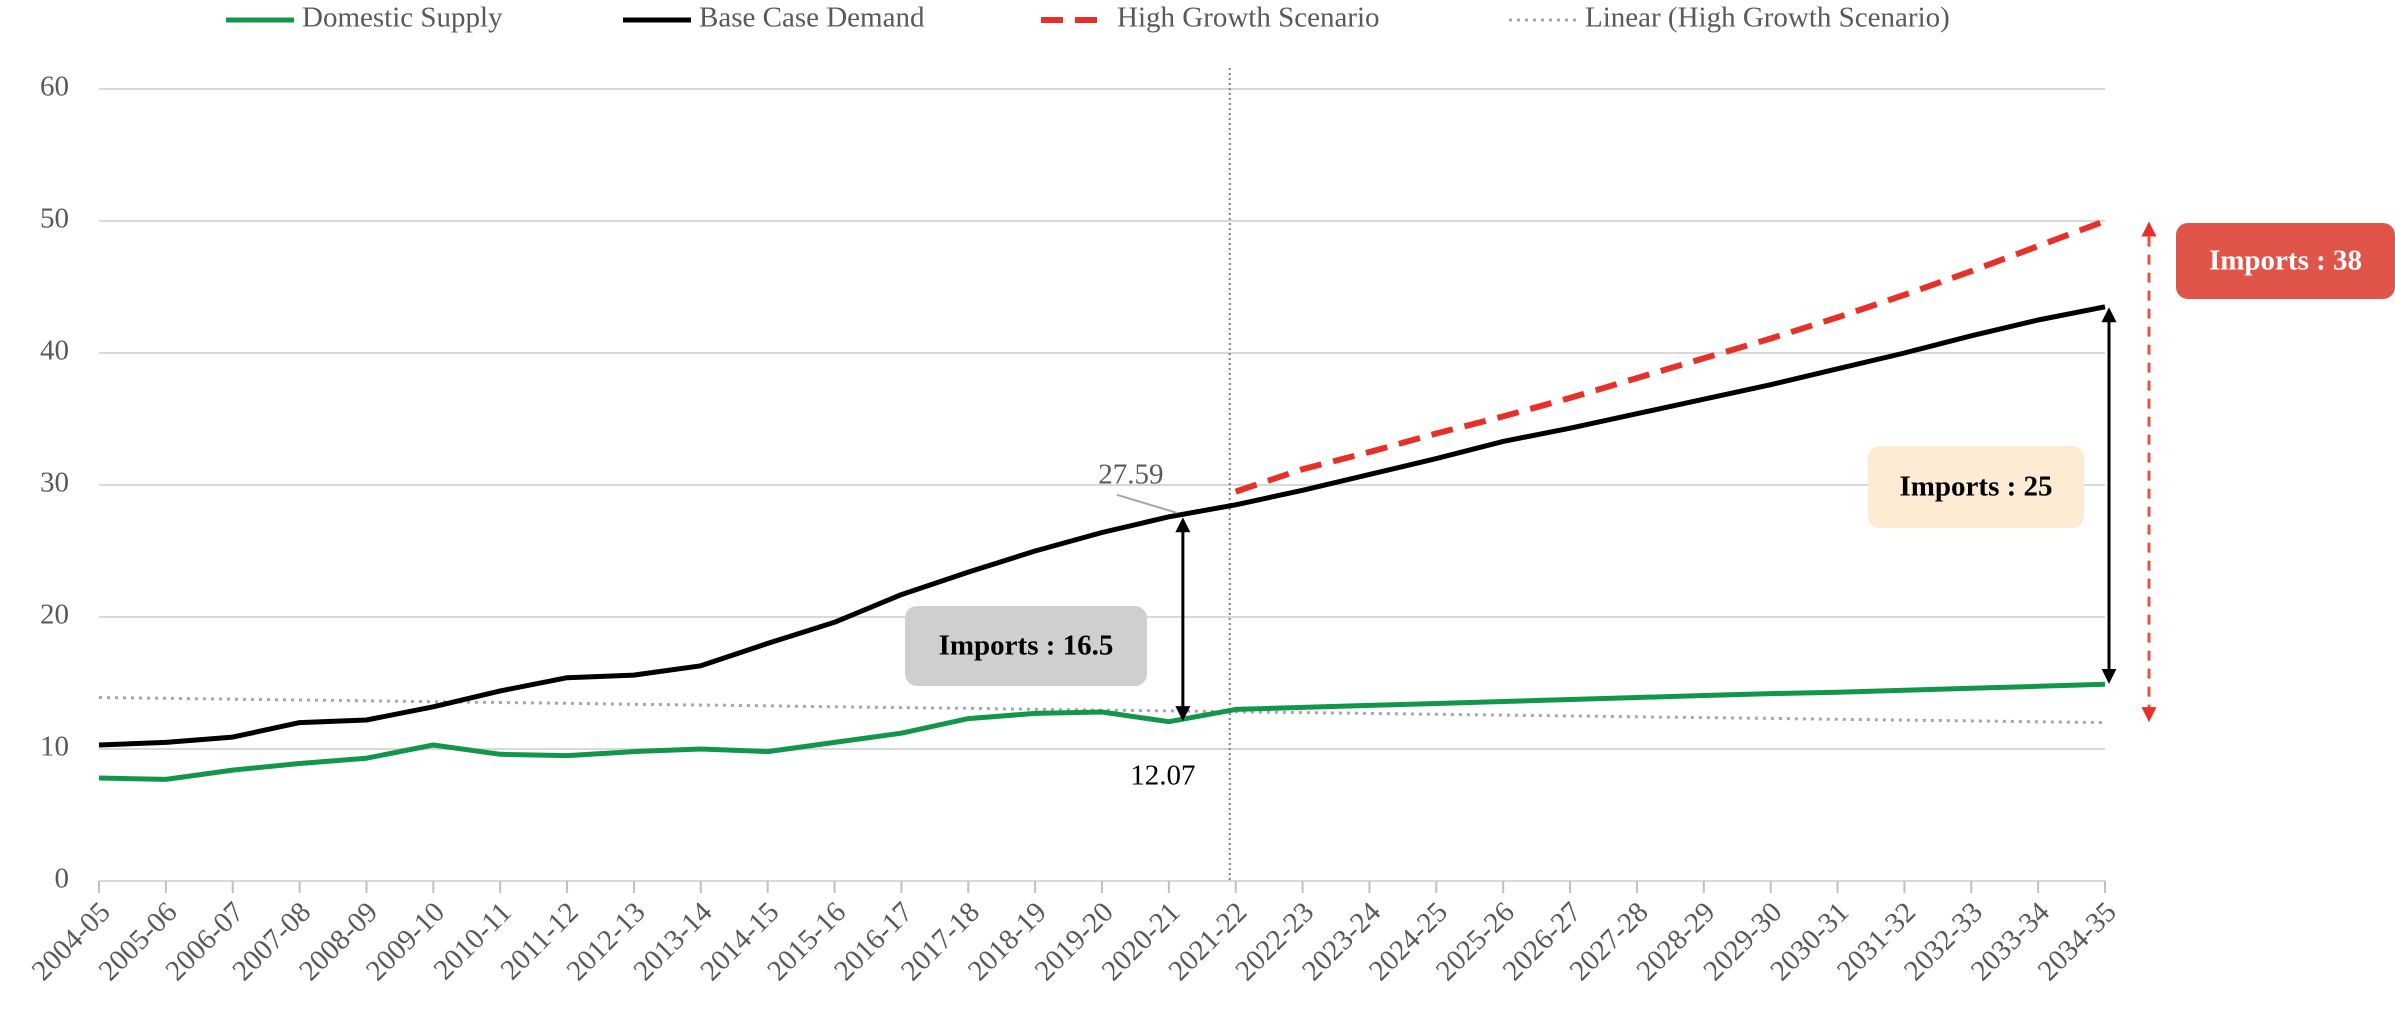 Image resolution: width=2395 pixels, height=1010 pixels. Describe the element at coordinates (54, 351) in the screenshot. I see `y-tick-label: 40` at that location.